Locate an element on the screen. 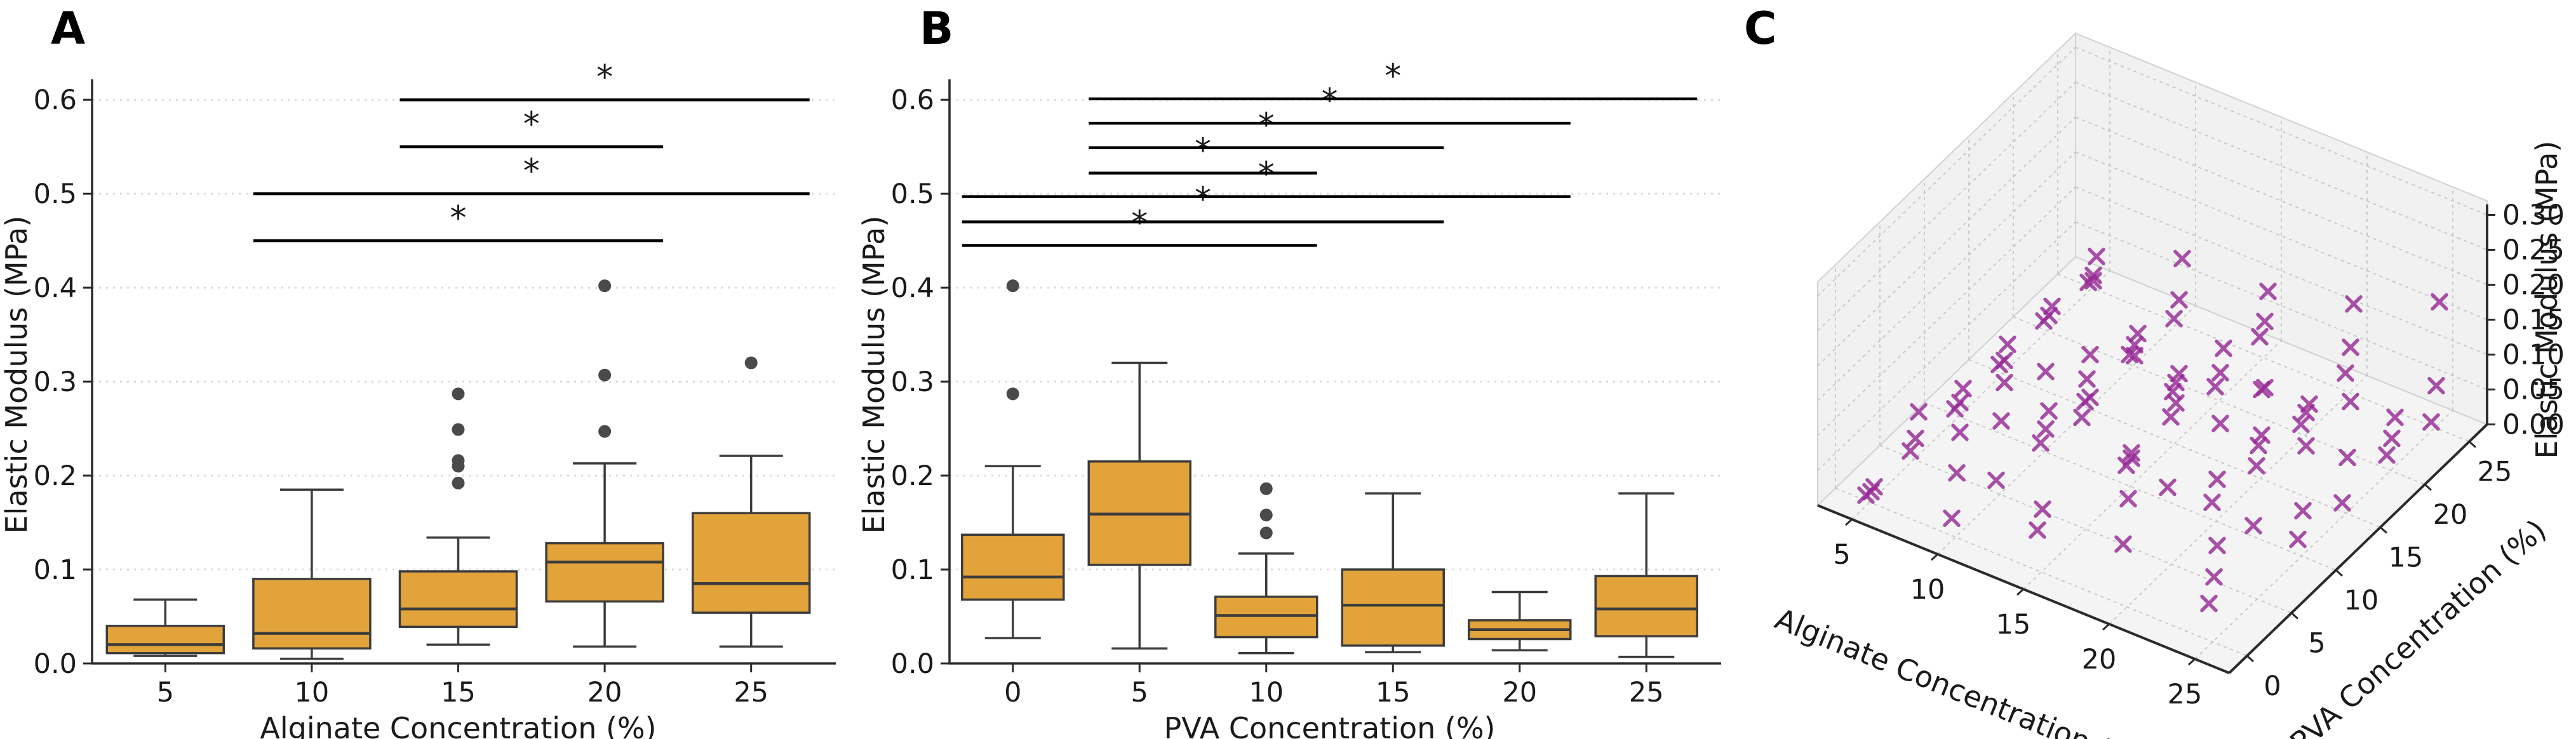  panel-a-letter: A is located at coordinates (68, 29).